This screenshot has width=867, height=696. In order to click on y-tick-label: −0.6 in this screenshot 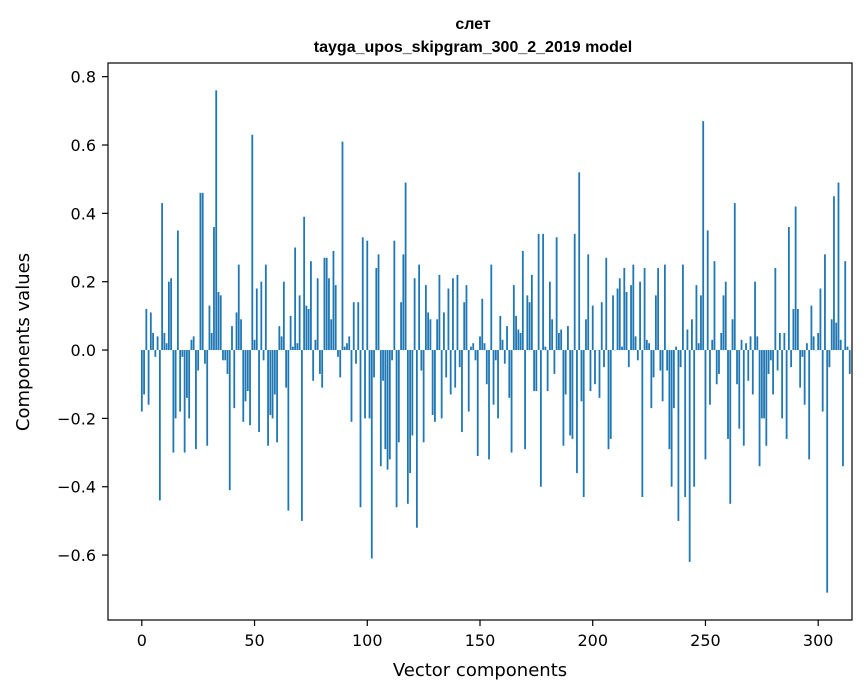, I will do `click(76, 555)`.